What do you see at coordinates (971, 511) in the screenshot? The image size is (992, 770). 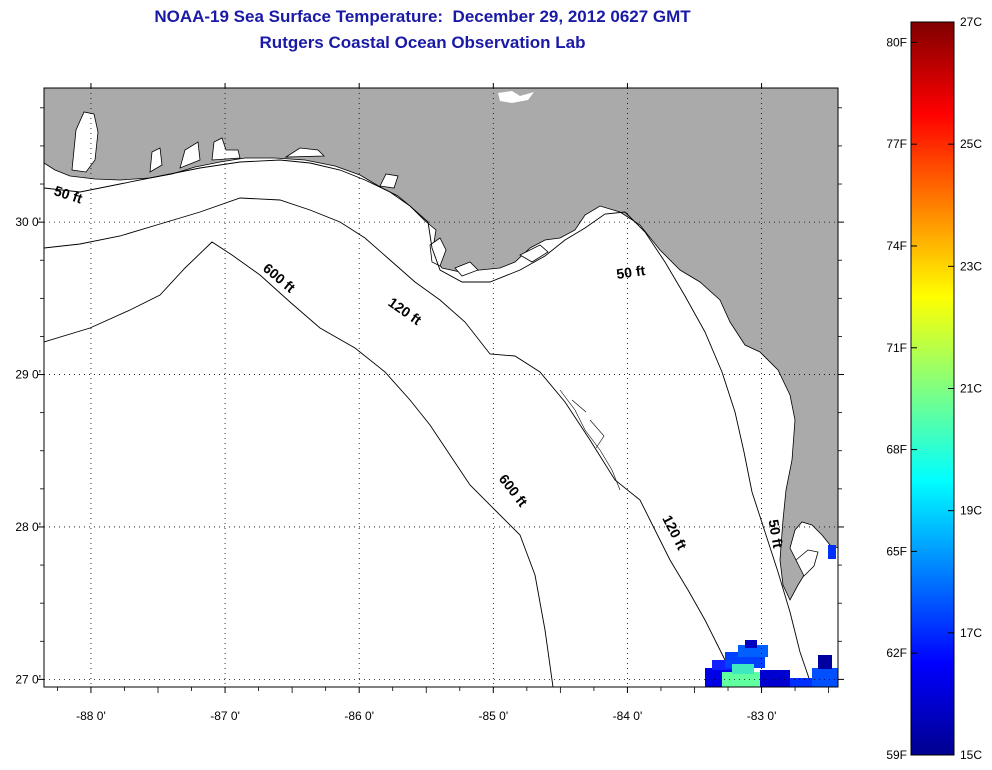 I see `colorbar-c-label: 19C` at bounding box center [971, 511].